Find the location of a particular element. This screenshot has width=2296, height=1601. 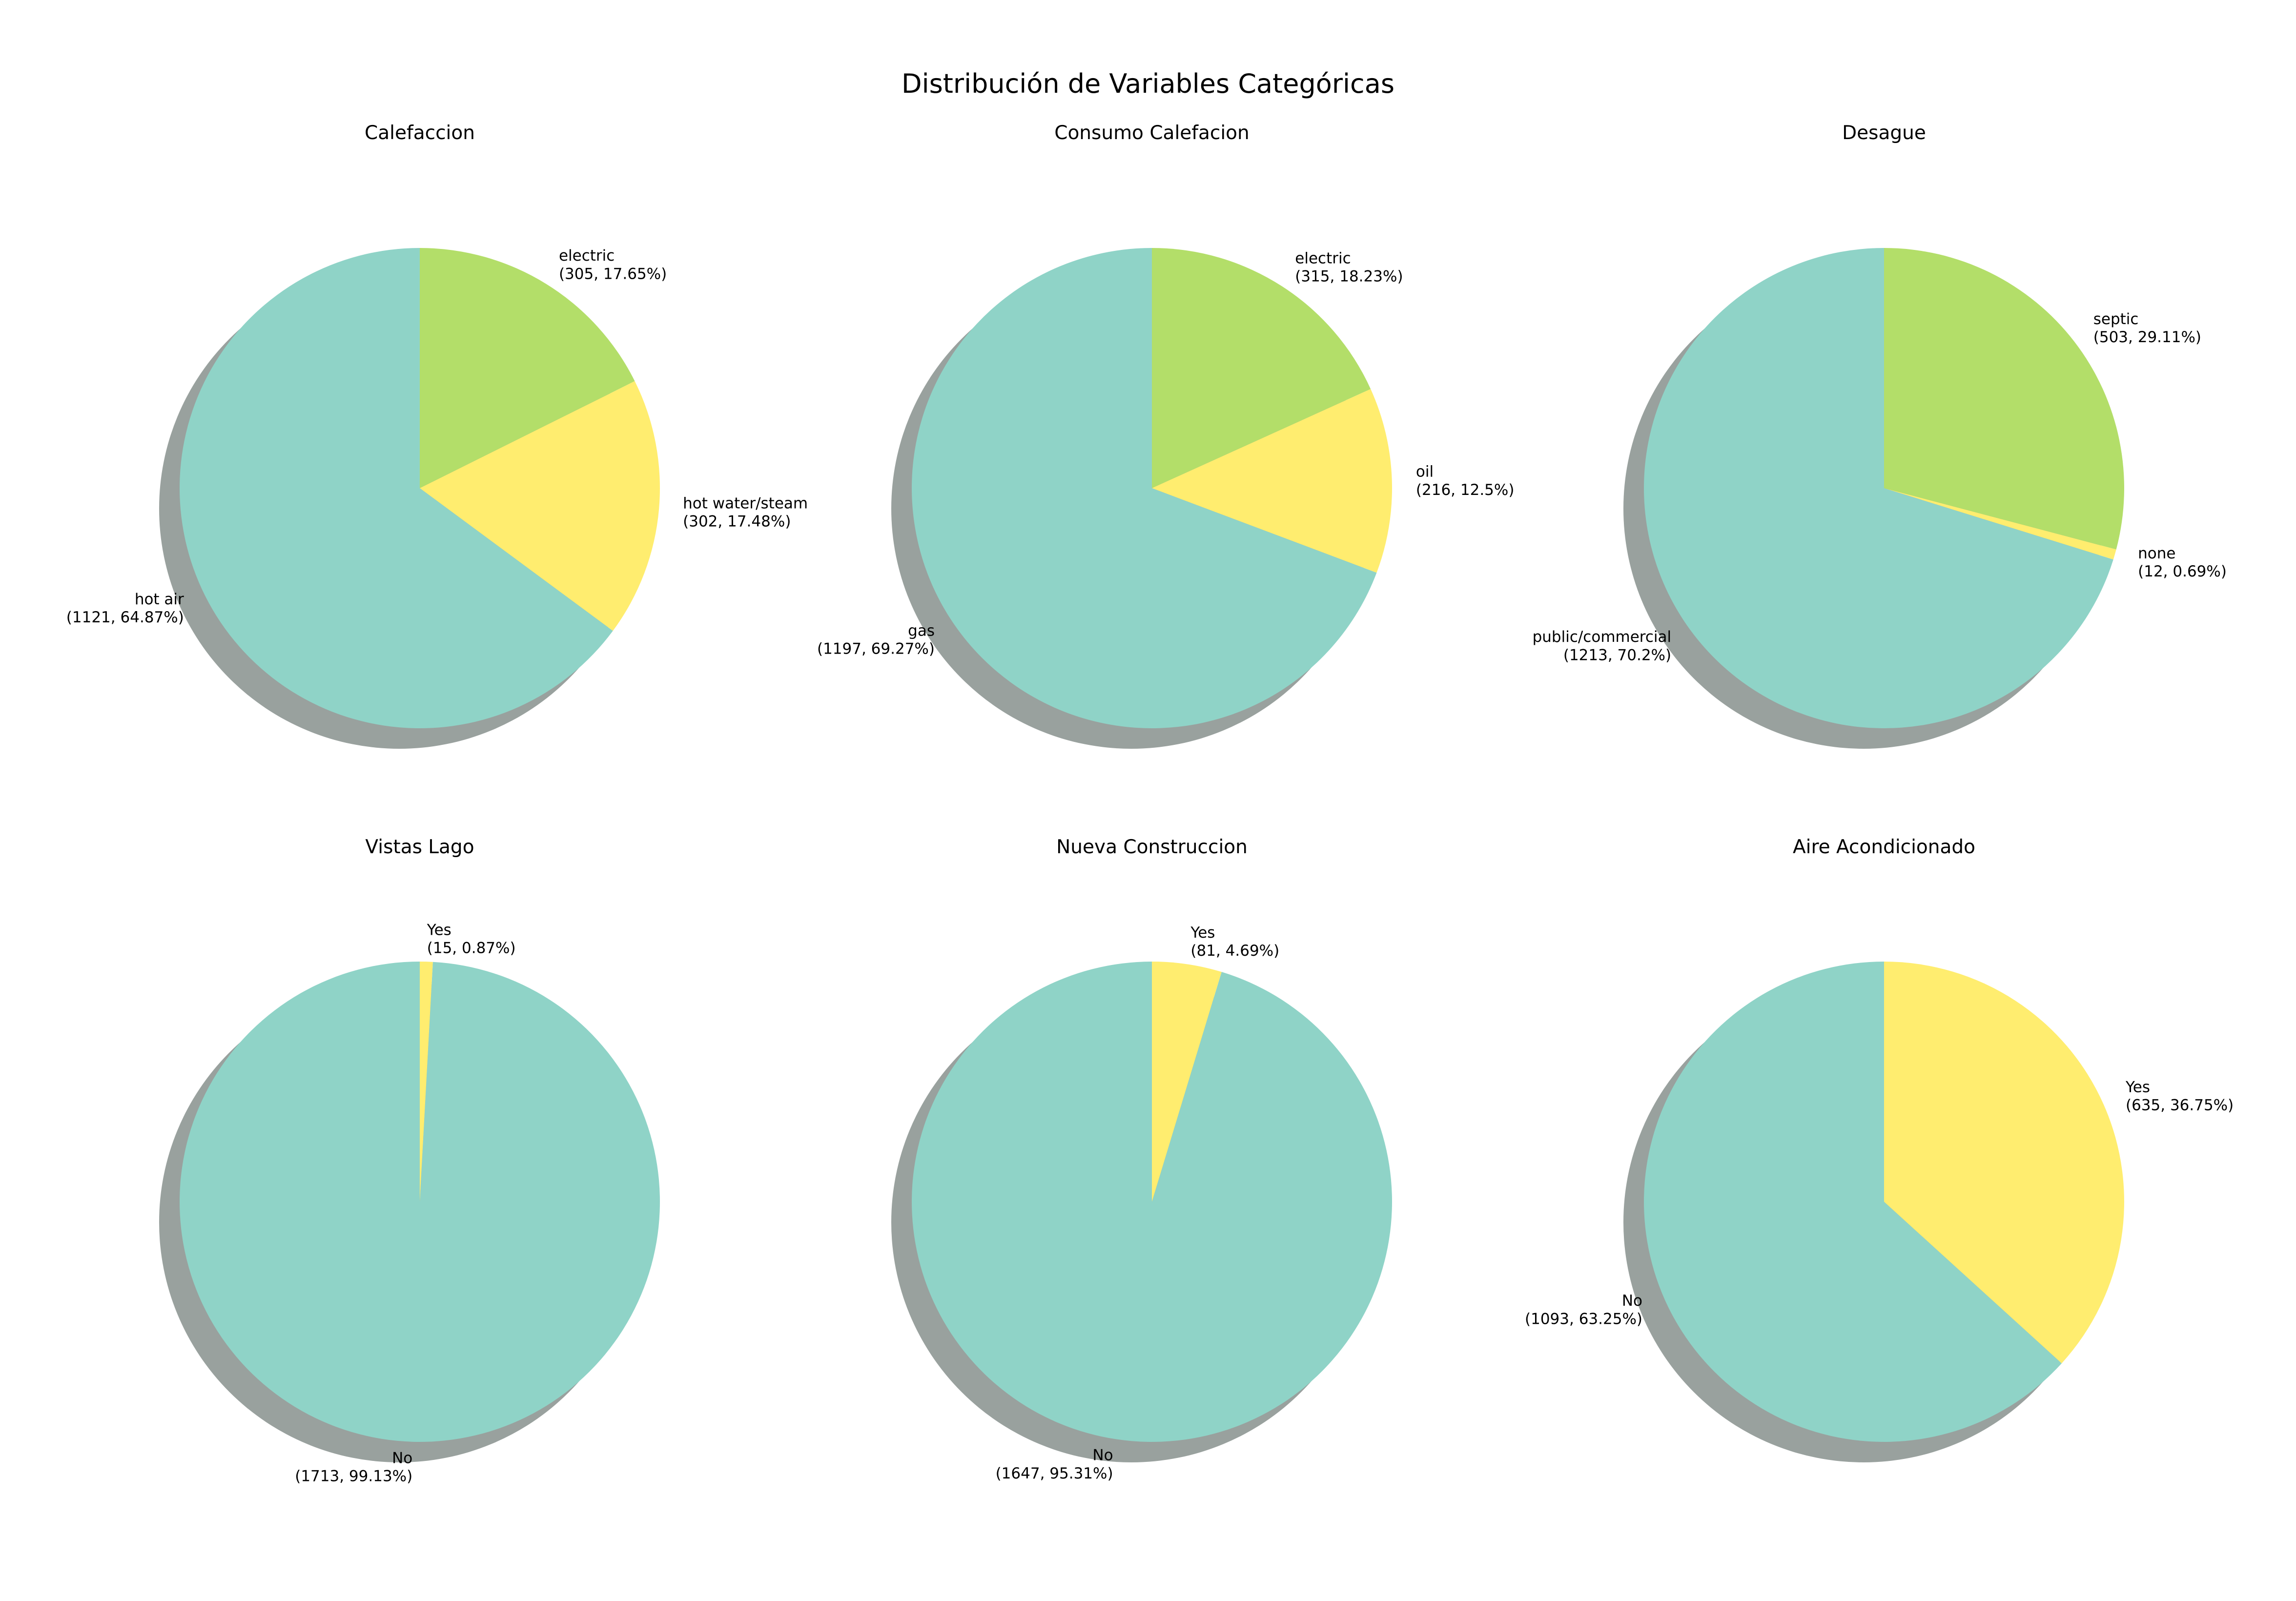

pie-label-name: gas is located at coordinates (921, 630).